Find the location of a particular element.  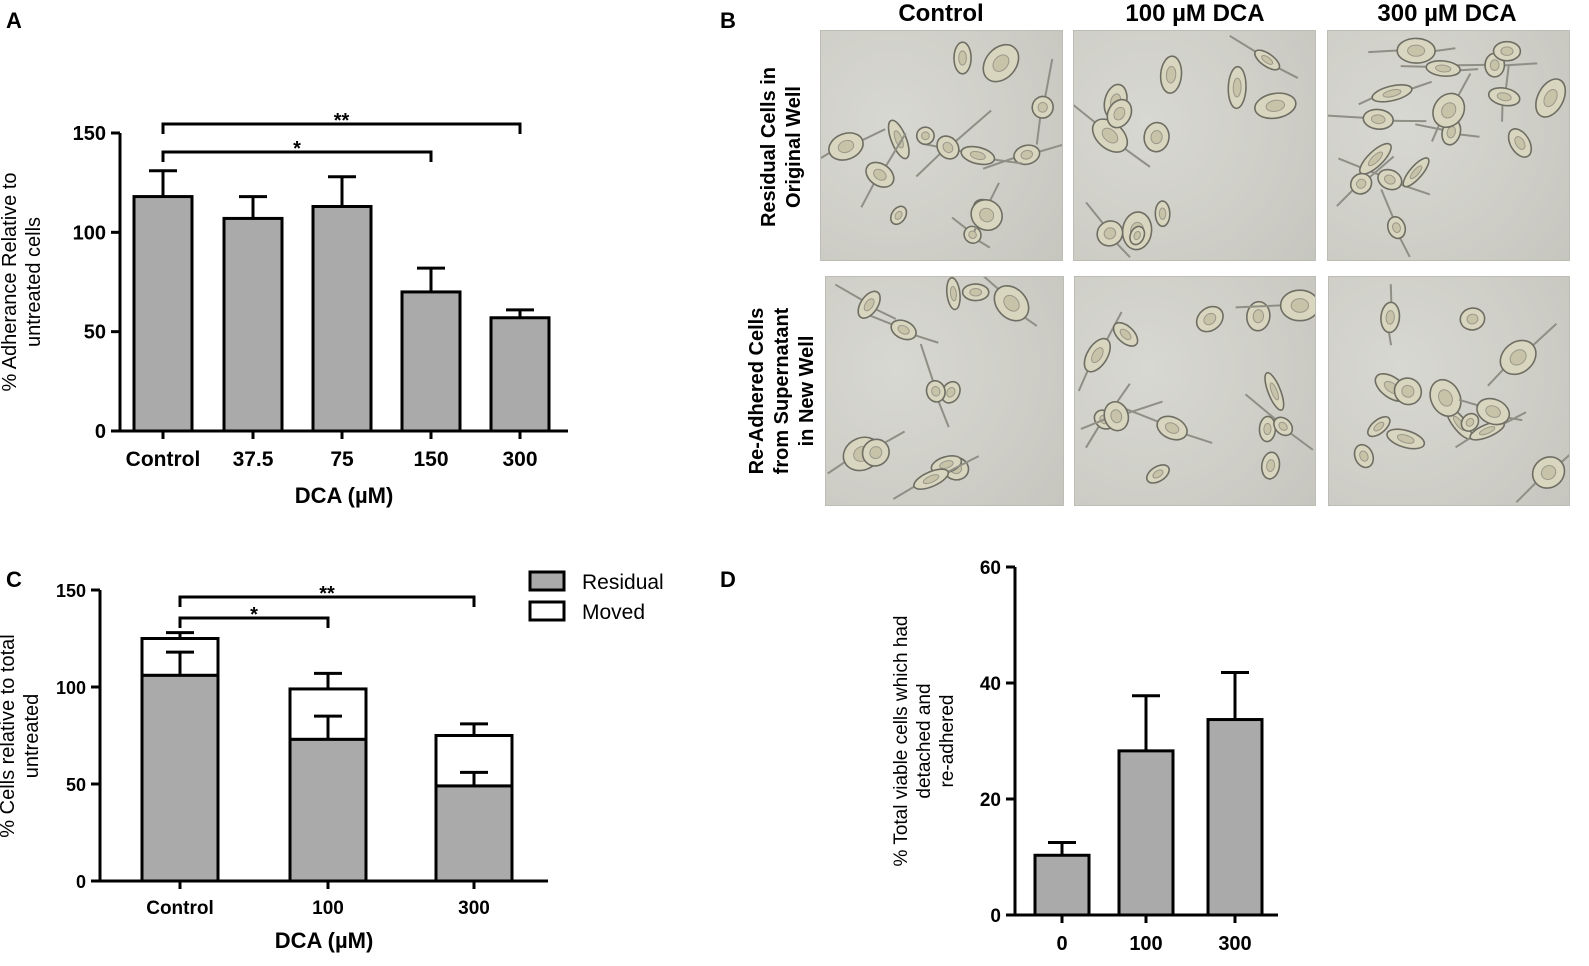

micrograph-residual-control is located at coordinates (941, 145).